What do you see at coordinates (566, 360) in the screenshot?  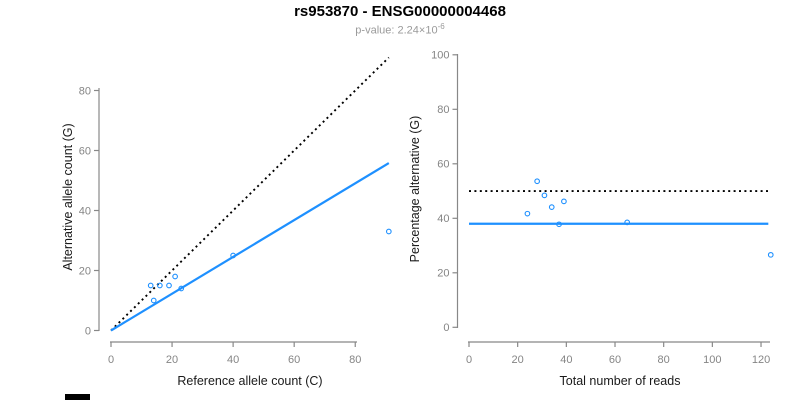 I see `percentage-vs-reads-x-tick-label: 40` at bounding box center [566, 360].